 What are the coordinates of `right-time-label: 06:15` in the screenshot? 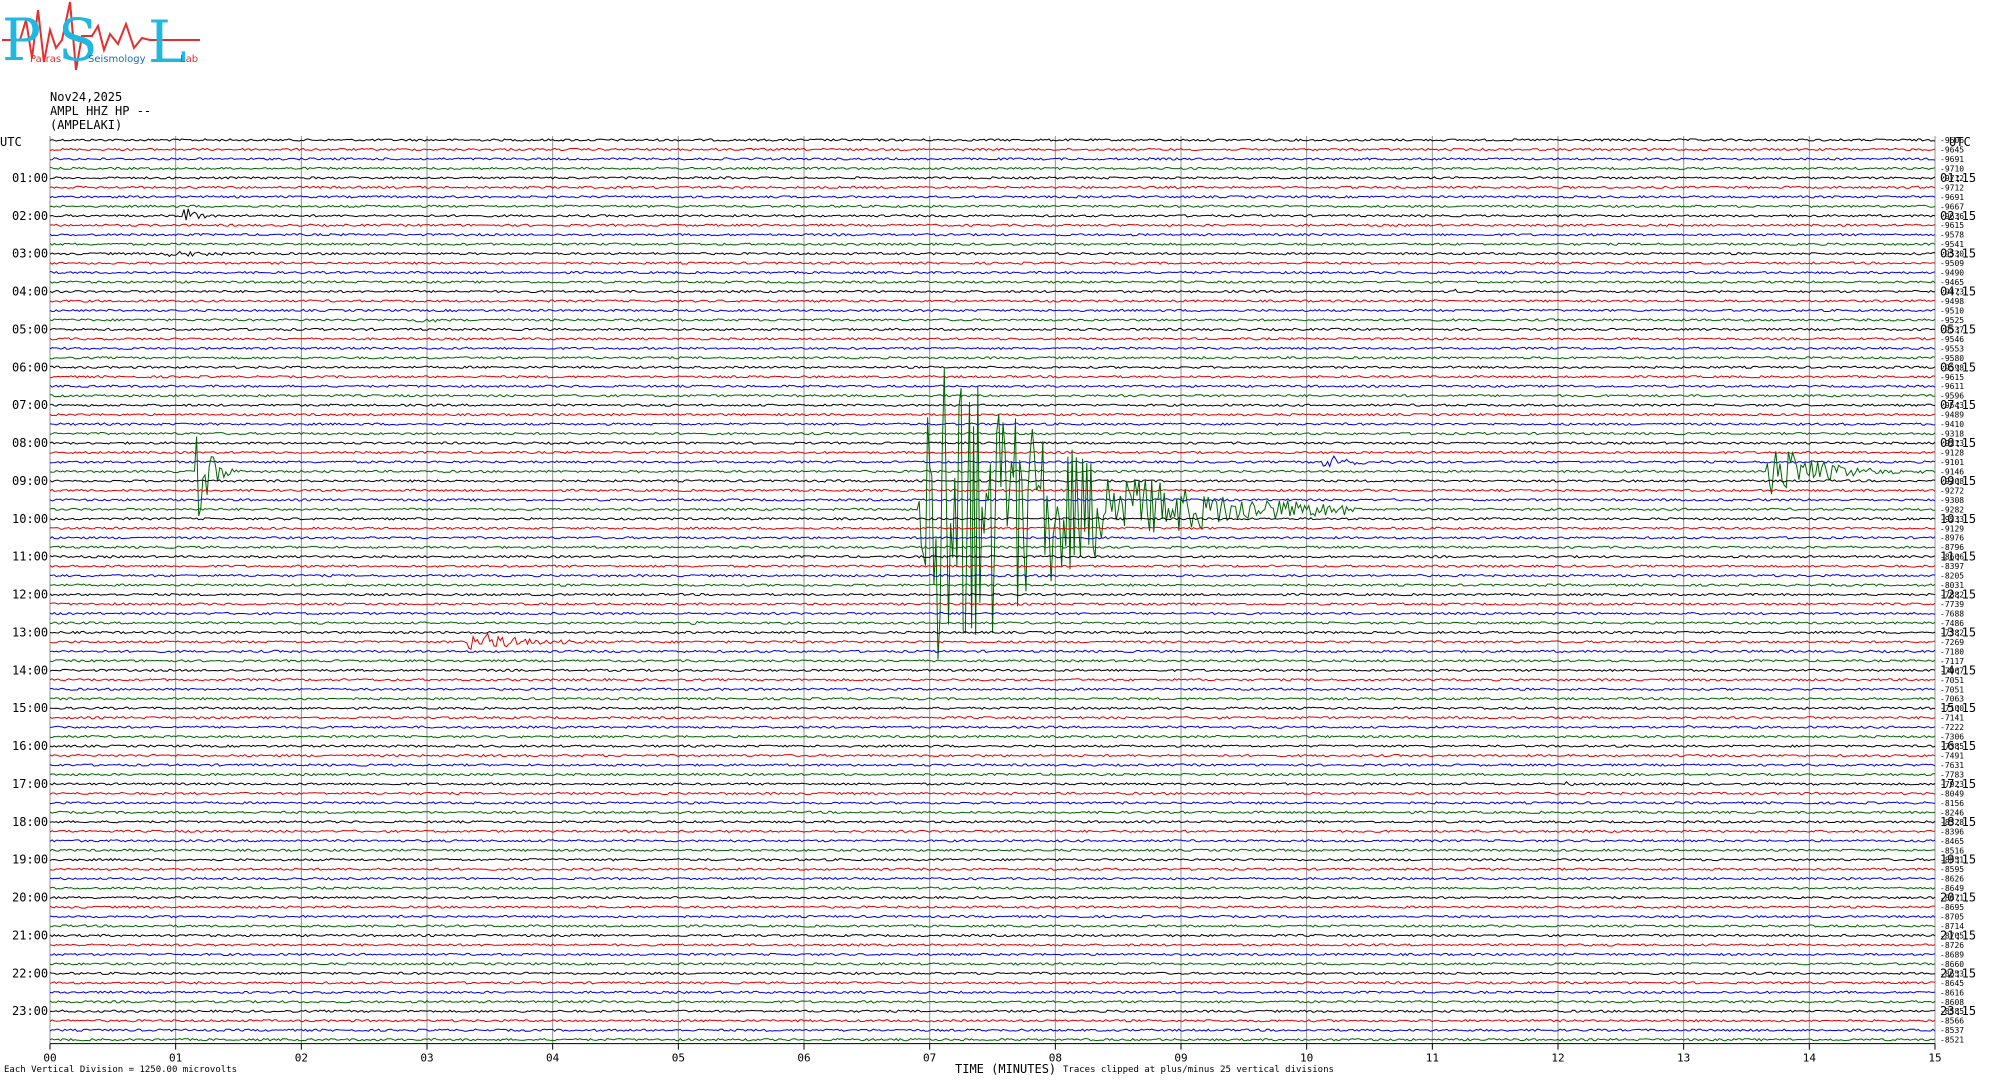 It's located at (1958, 367).